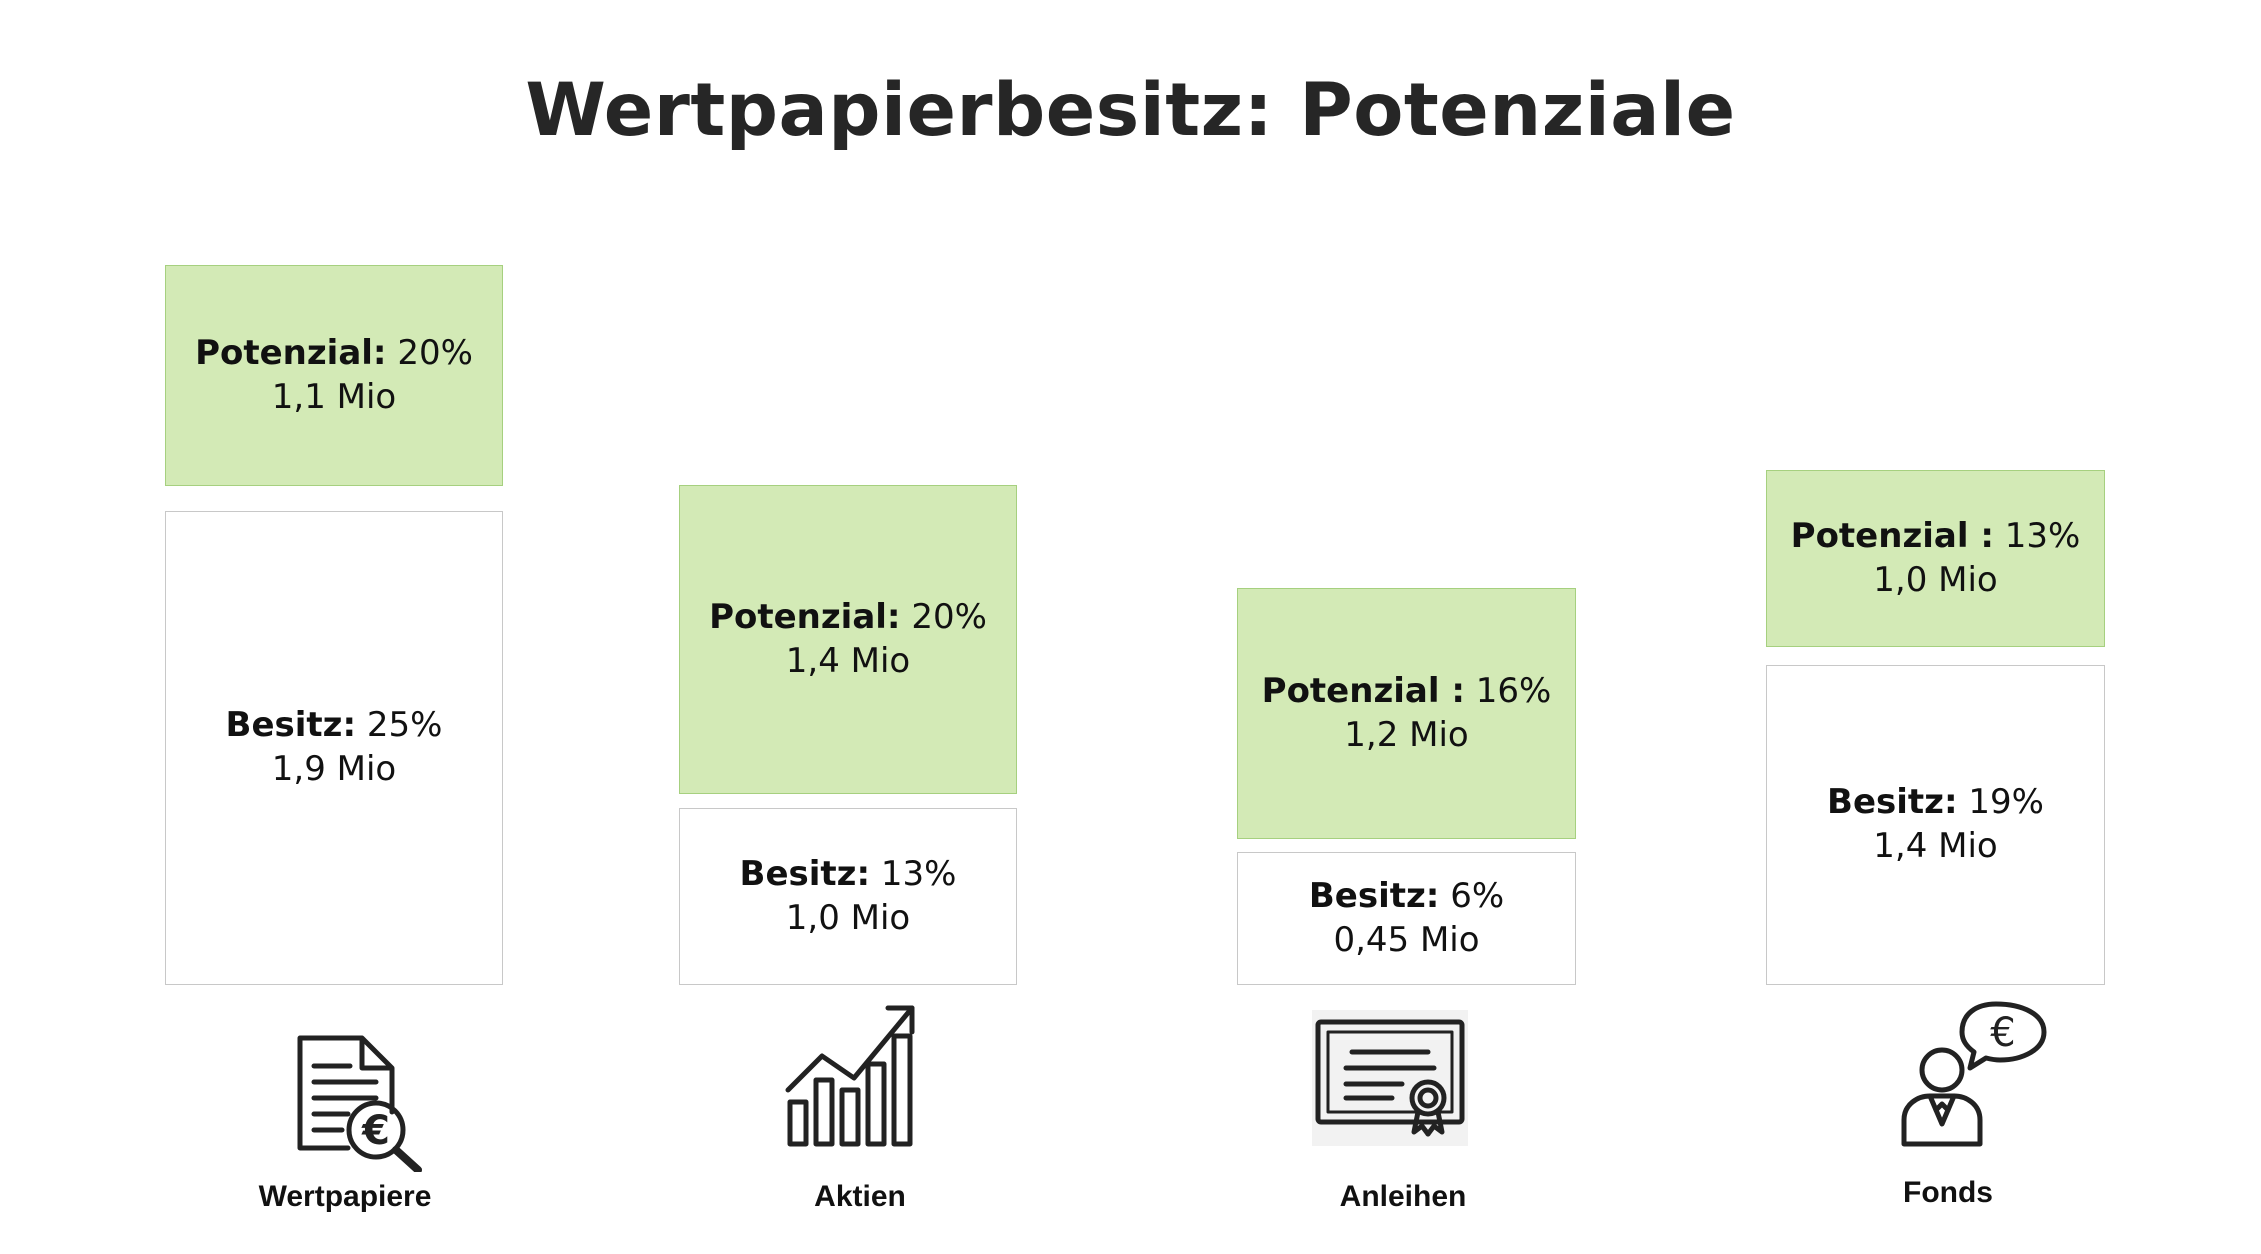 This screenshot has width=2261, height=1254. Describe the element at coordinates (1935, 579) in the screenshot. I see `potential-count-label: 1,0 Mio` at that location.